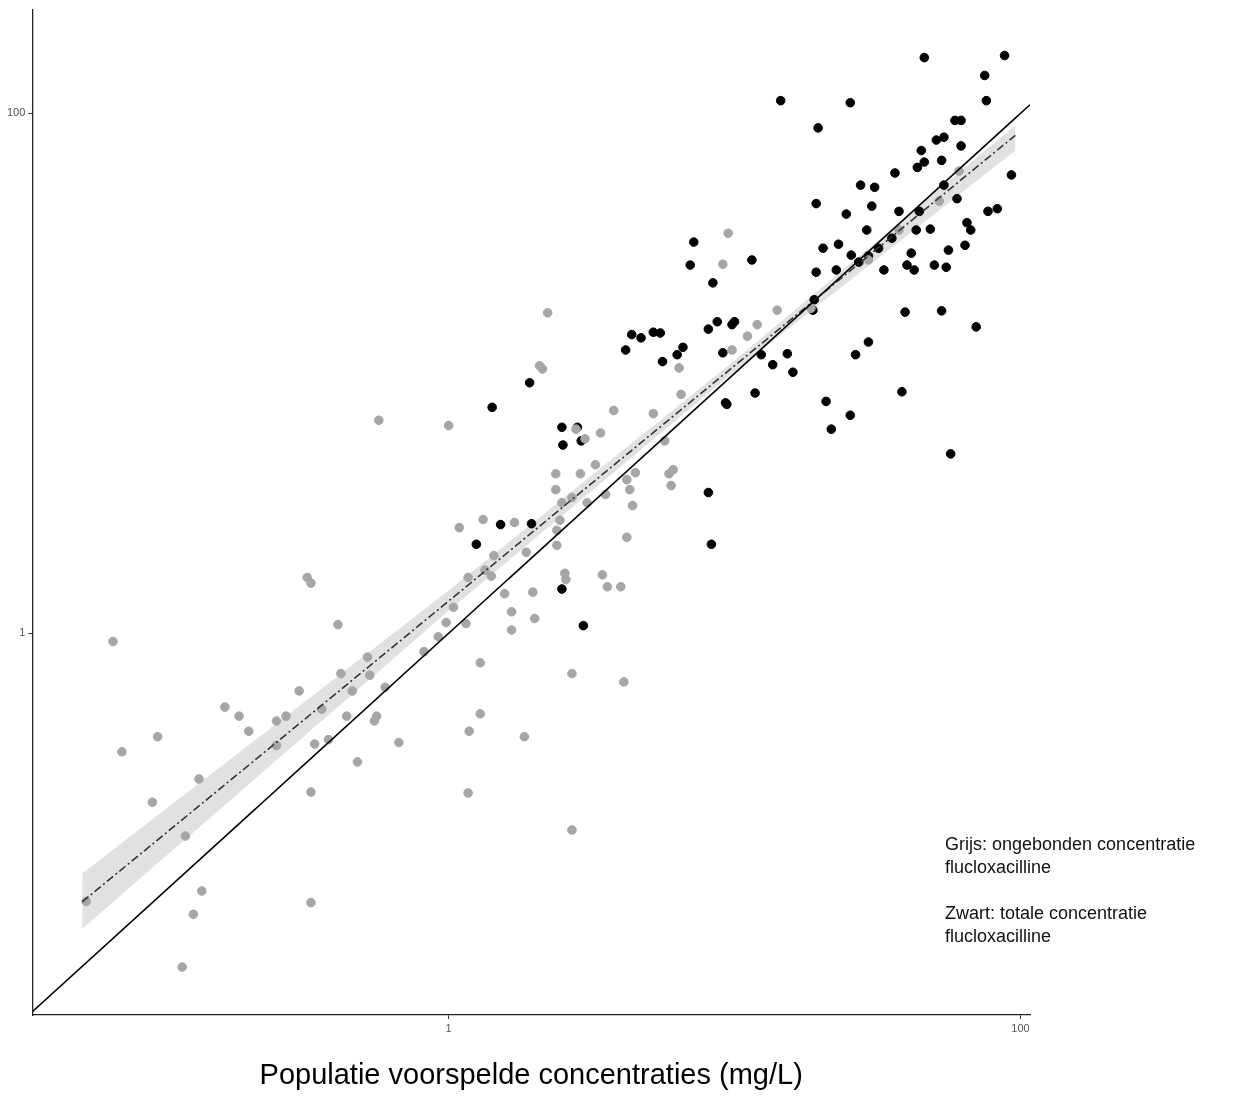 The image size is (1245, 1101). Describe the element at coordinates (1071, 856) in the screenshot. I see `annotation: Grijs: ongebonden concentratie flucloxacilline` at that location.